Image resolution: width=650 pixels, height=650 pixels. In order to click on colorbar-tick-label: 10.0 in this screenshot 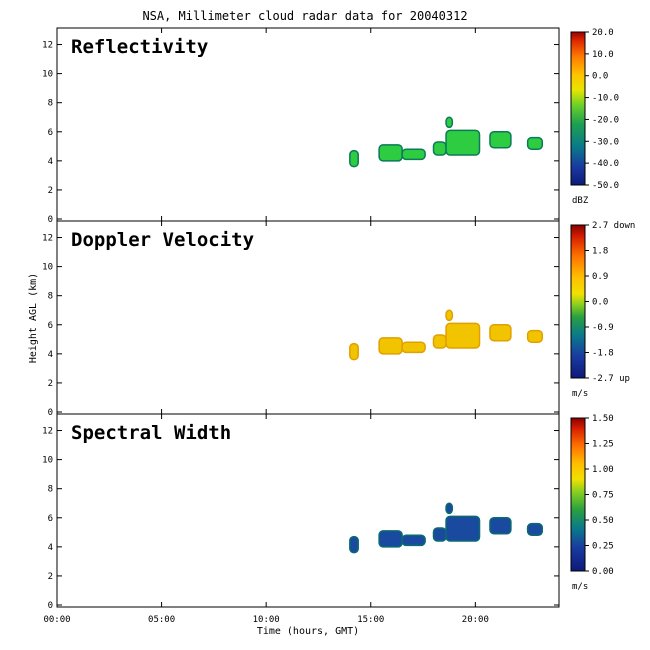, I will do `click(603, 55)`.